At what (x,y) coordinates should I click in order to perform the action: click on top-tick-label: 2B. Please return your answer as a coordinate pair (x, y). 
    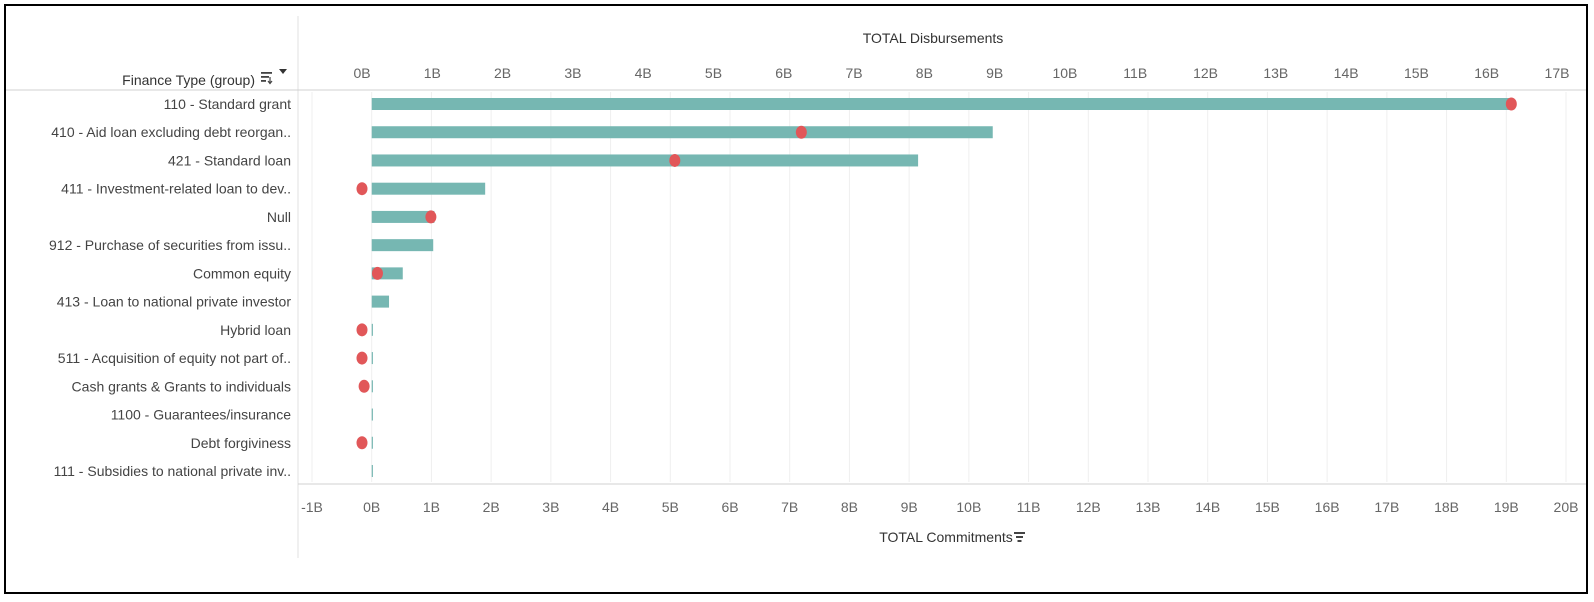
    Looking at the image, I should click on (502, 73).